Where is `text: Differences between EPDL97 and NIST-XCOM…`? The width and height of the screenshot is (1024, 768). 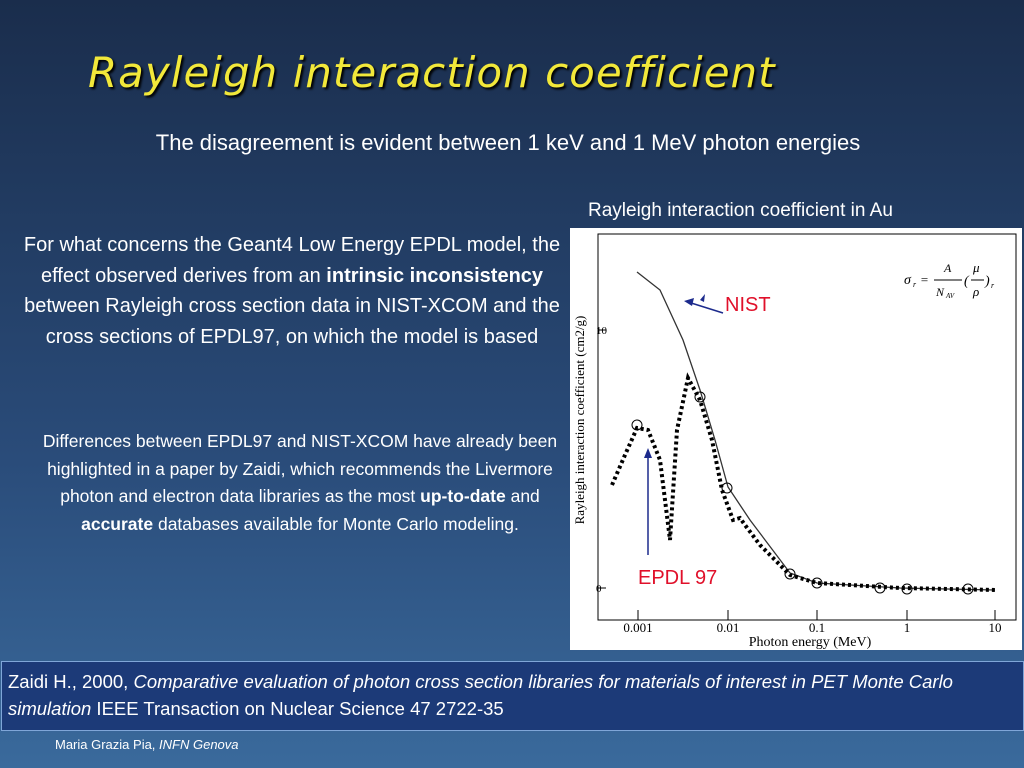 text: Differences between EPDL97 and NIST-XCOM… is located at coordinates (300, 468).